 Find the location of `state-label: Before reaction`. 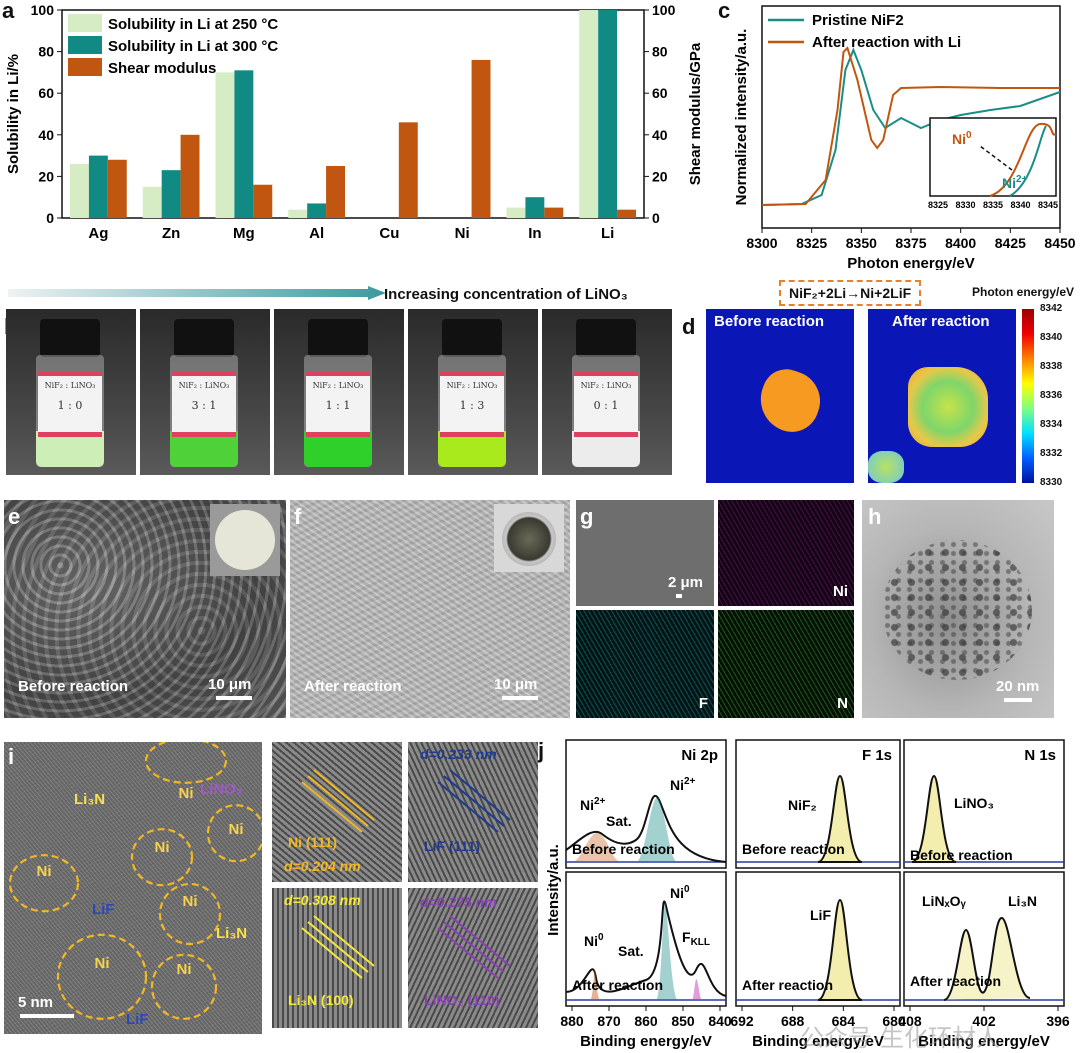

state-label: Before reaction is located at coordinates (793, 849).